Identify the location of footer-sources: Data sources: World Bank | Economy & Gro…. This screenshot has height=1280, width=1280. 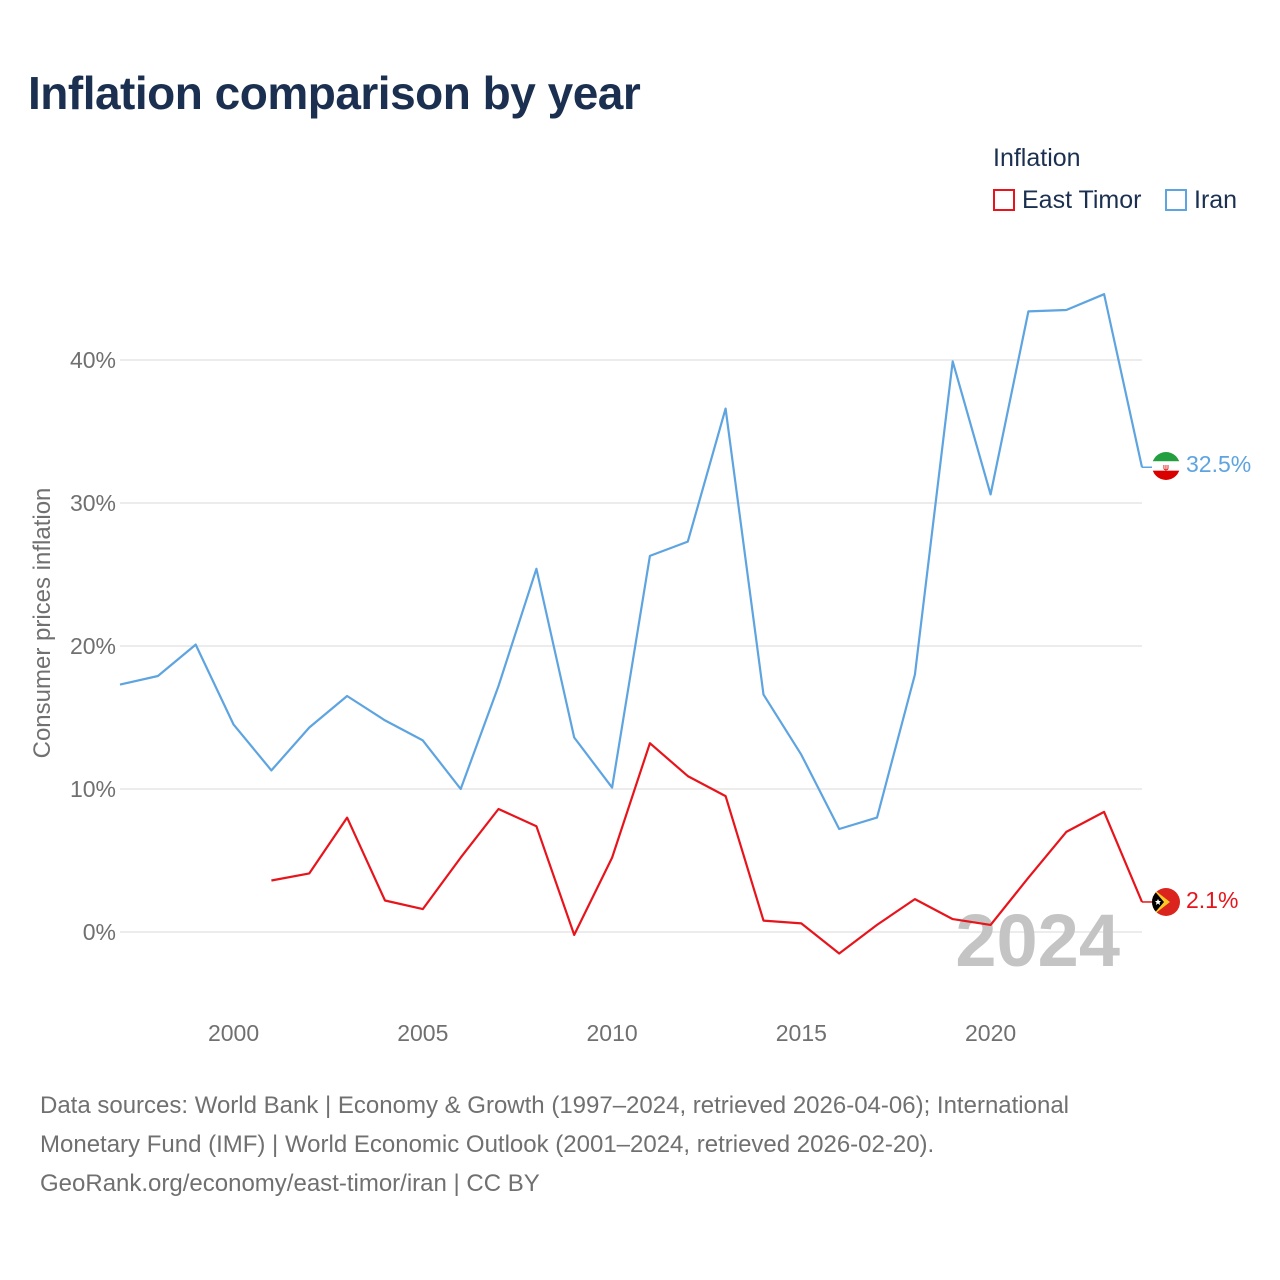
(640, 1144).